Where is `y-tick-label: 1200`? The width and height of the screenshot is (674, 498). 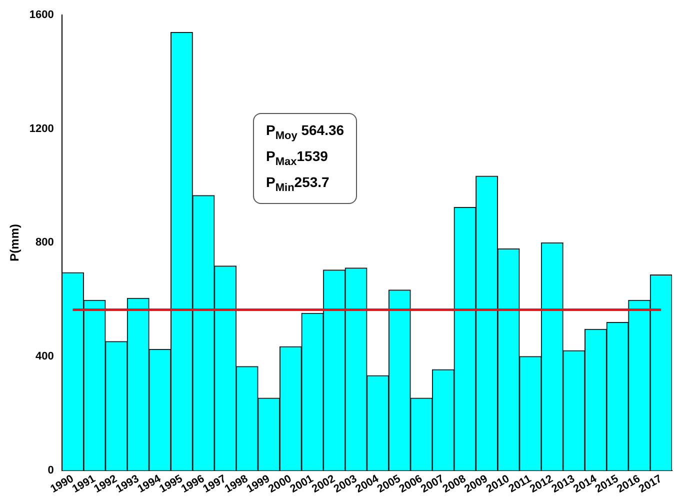 y-tick-label: 1200 is located at coordinates (41, 128).